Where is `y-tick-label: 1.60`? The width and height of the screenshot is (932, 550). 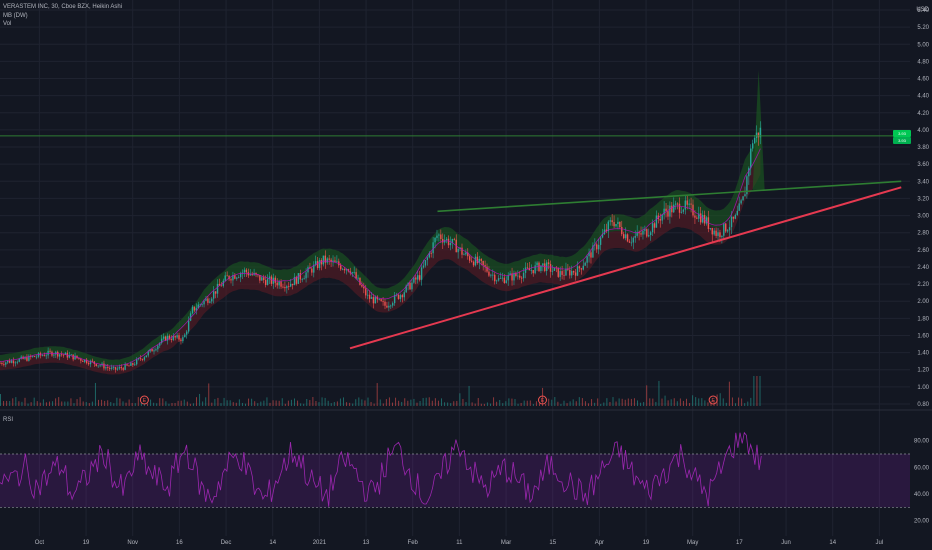
y-tick-label: 1.60 is located at coordinates (923, 336).